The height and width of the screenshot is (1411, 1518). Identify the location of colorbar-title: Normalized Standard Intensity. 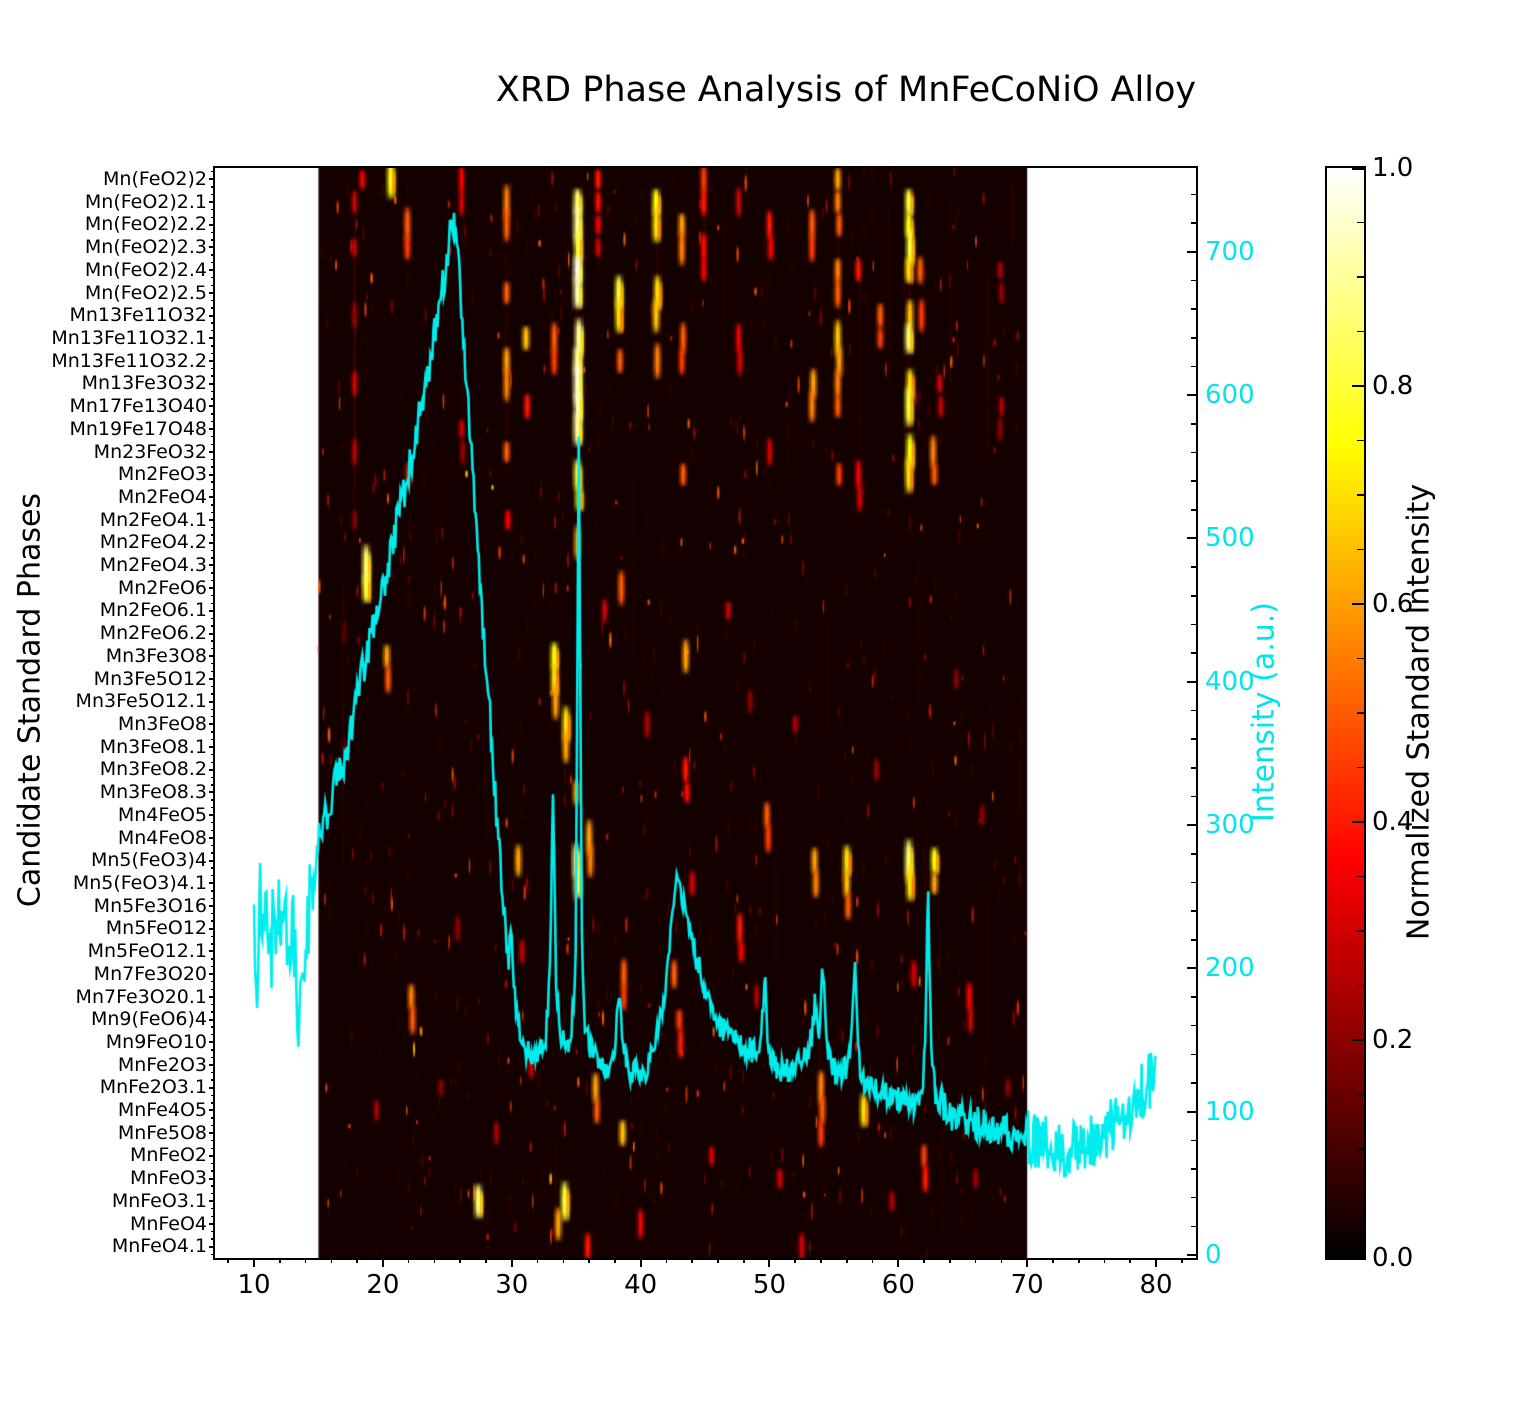
(1419, 712).